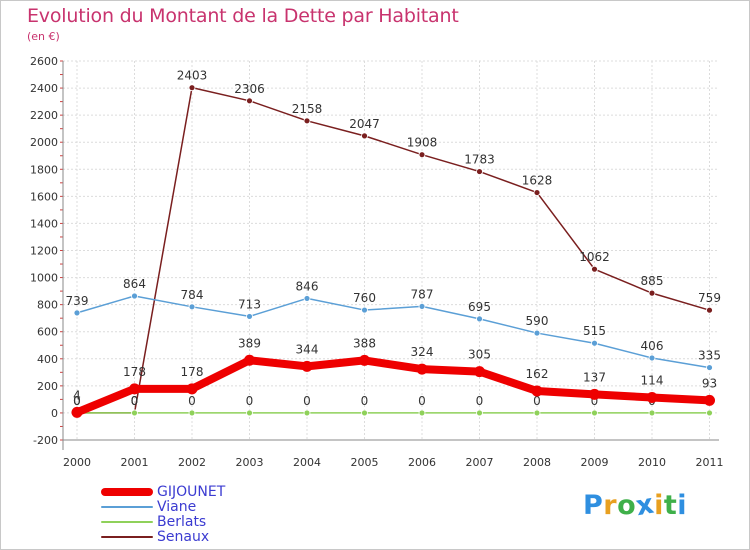 This screenshot has width=750, height=550. I want to click on data-label-gijounet: 305, so click(479, 355).